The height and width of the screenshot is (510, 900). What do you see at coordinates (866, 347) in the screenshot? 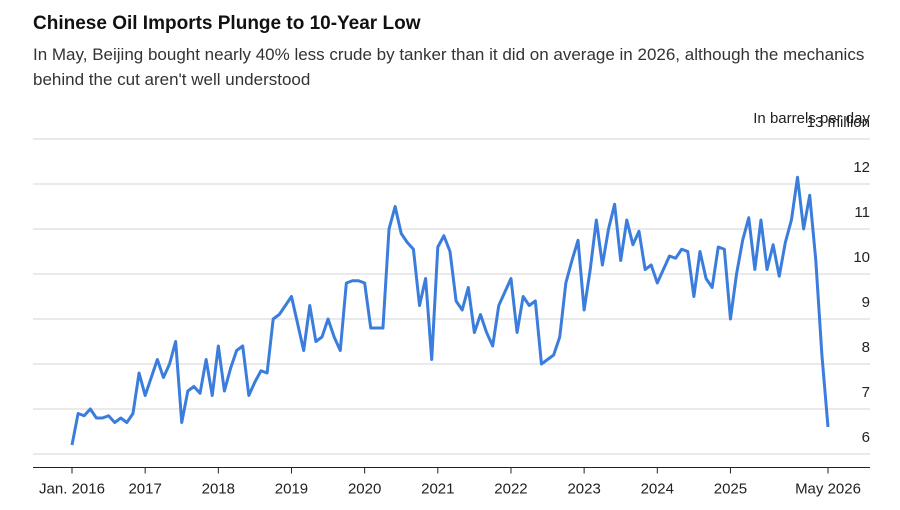
I see `y-tick-label: 8` at bounding box center [866, 347].